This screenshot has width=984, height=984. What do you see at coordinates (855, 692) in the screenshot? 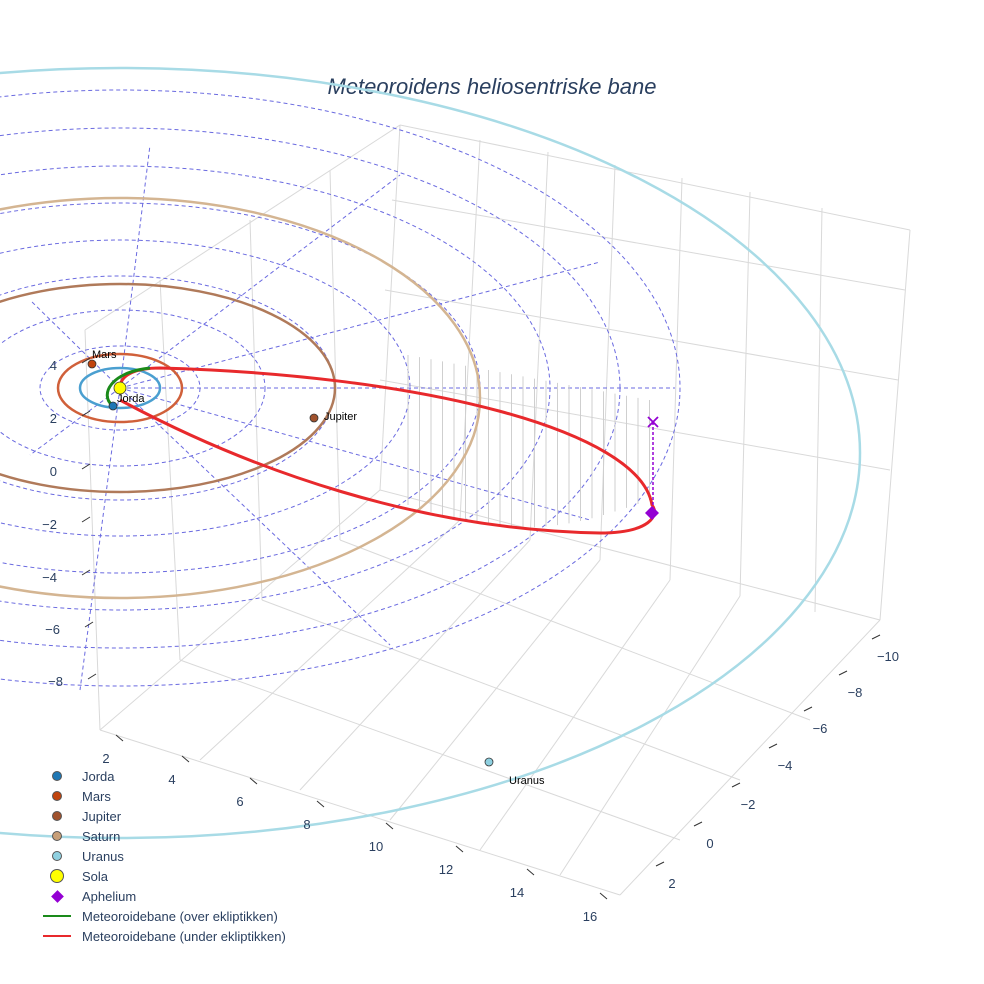
I see `z-tick-1: −8` at bounding box center [855, 692].